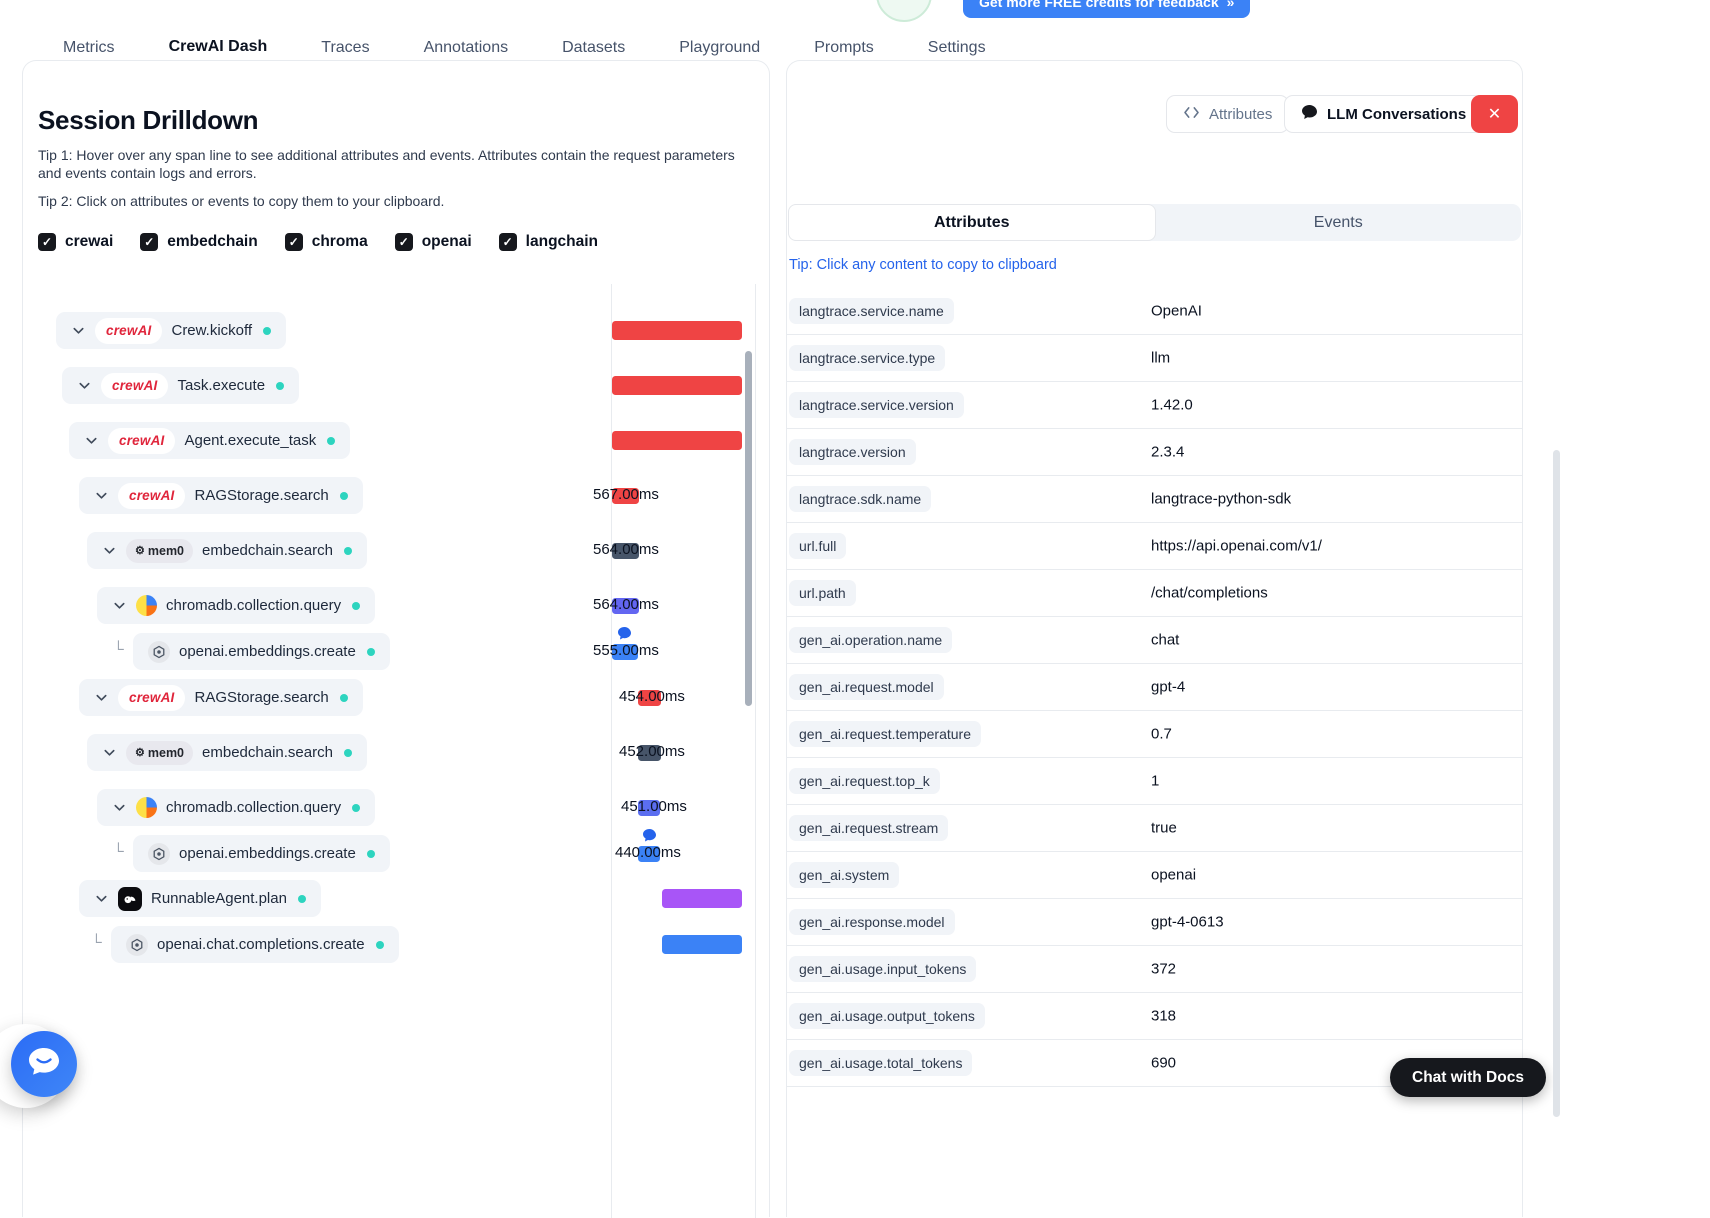  Describe the element at coordinates (1164, 969) in the screenshot. I see `attribute-value: 372` at that location.